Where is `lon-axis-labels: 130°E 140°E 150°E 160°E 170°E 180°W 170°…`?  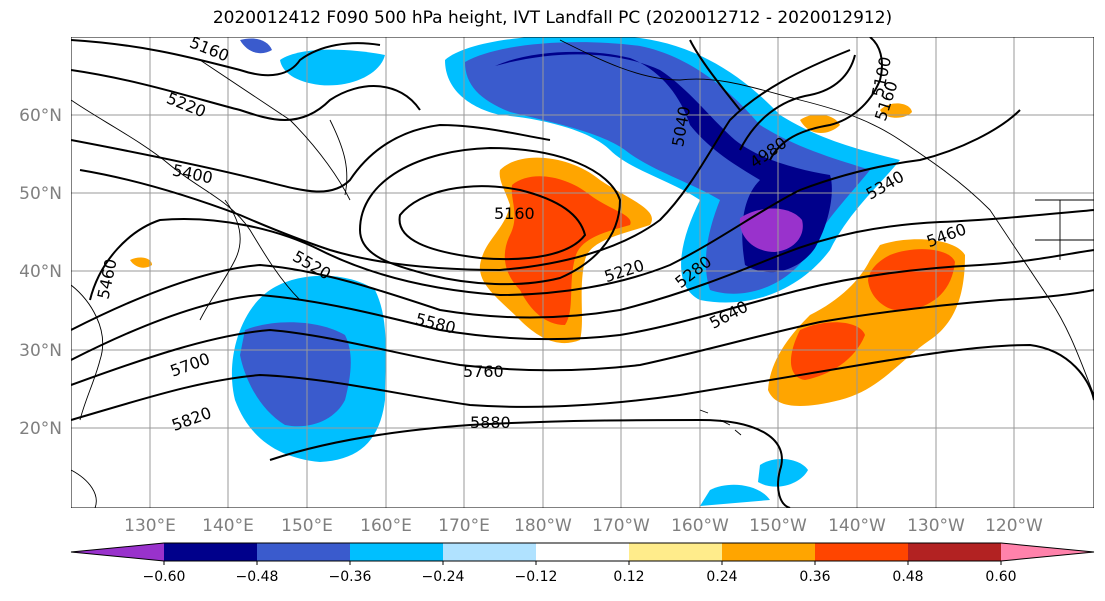 lon-axis-labels: 130°E 140°E 150°E 160°E 170°E 180°W 170°… is located at coordinates (583, 526).